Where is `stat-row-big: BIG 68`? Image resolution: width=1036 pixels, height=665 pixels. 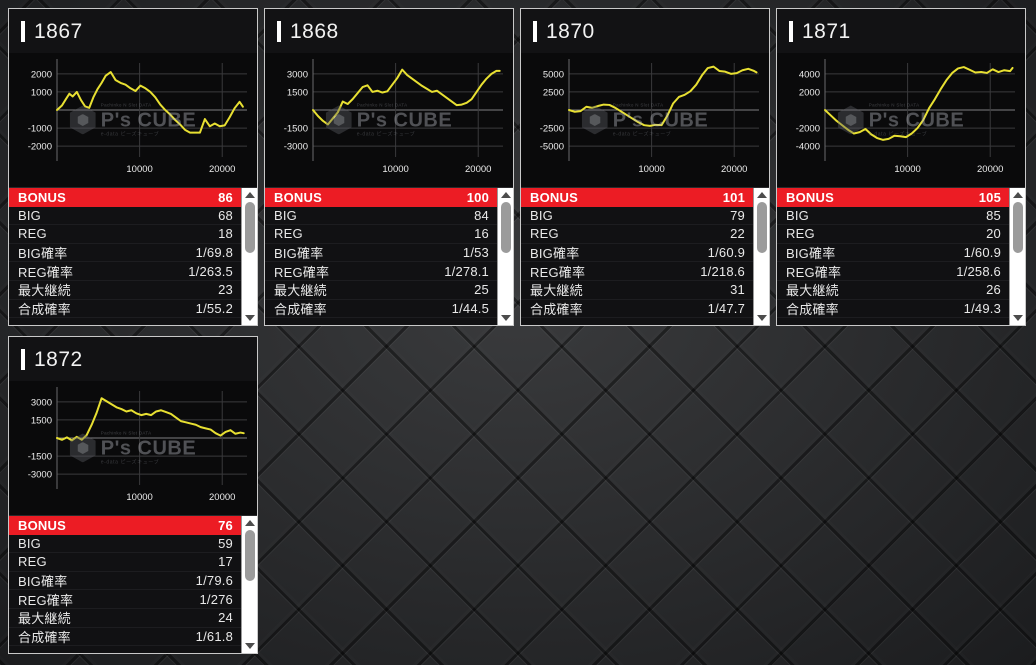
stat-row-big: BIG 68 is located at coordinates (125, 216).